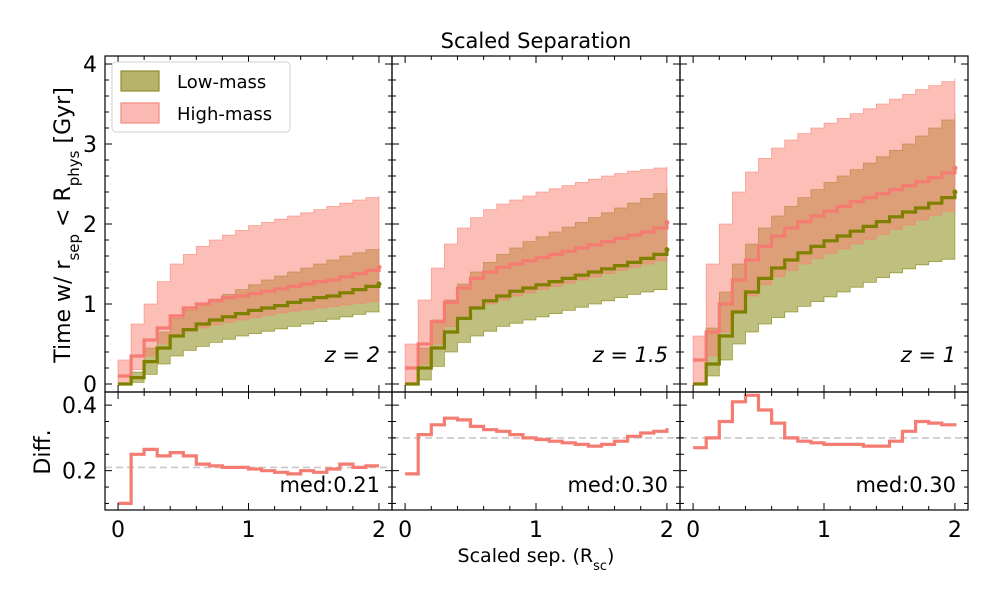 This screenshot has width=1000, height=600. I want to click on bottom-y-axis-label: Diff., so click(43, 451).